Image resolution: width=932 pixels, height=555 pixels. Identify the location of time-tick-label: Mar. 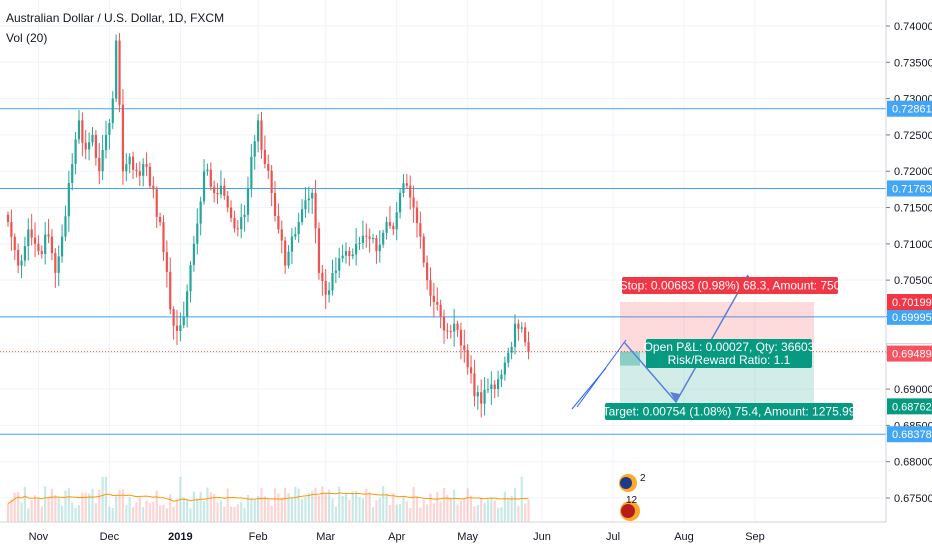
(325, 537).